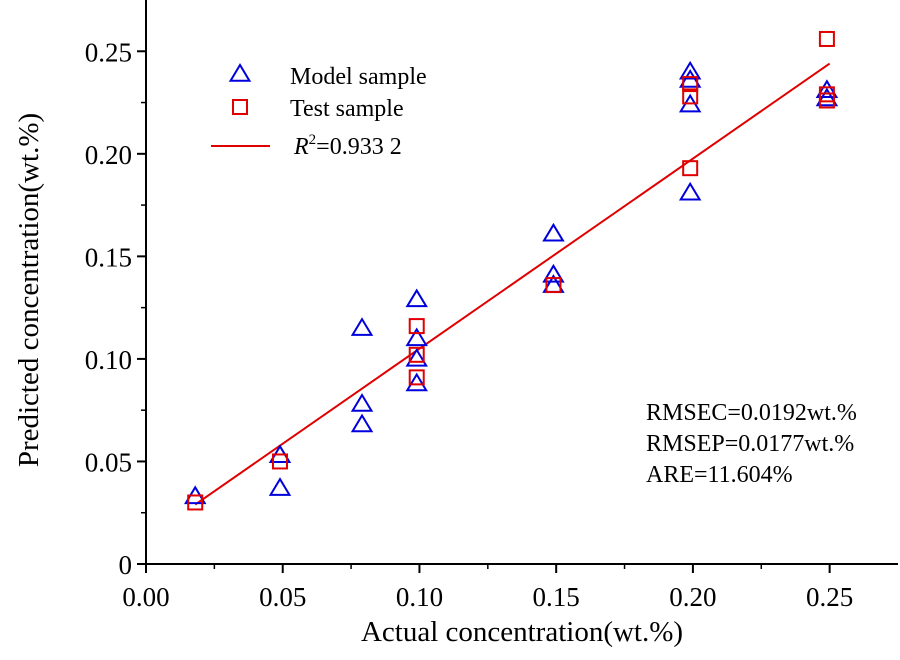 This screenshot has height=660, width=900. I want to click on legend-fit-label: R2=0.933 2, so click(347, 146).